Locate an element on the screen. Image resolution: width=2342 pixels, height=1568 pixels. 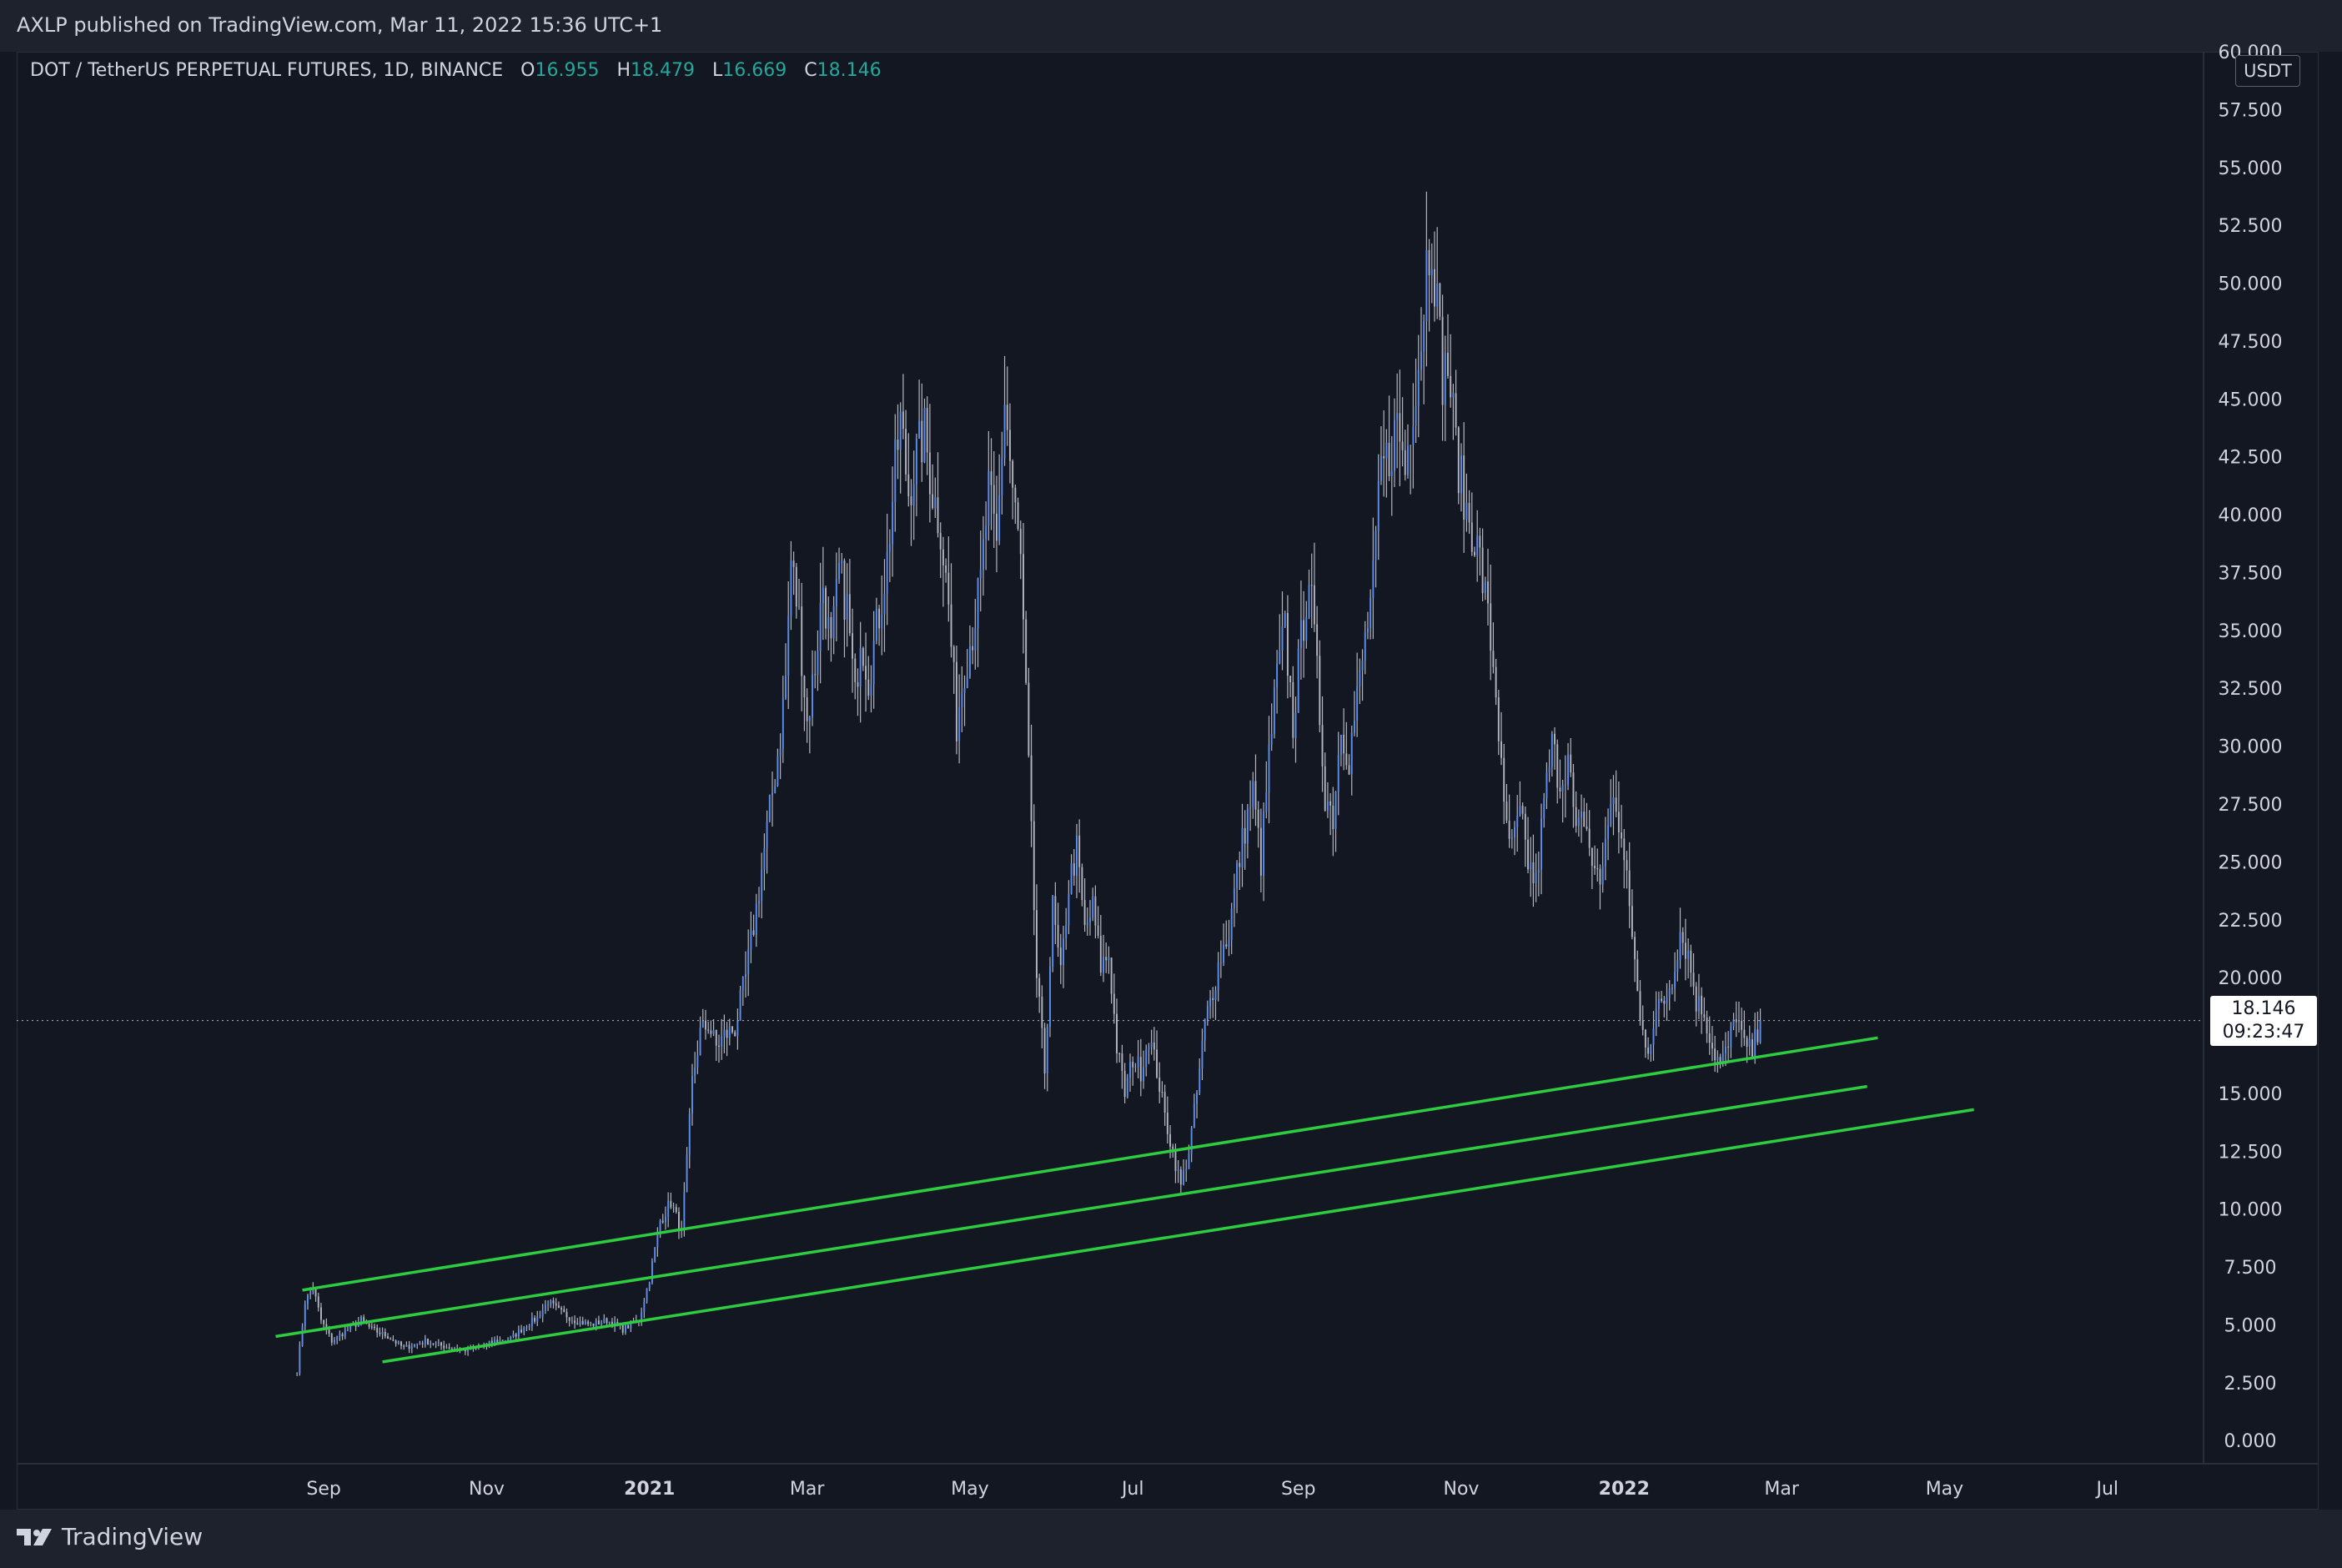
high-label: H is located at coordinates (623, 70).